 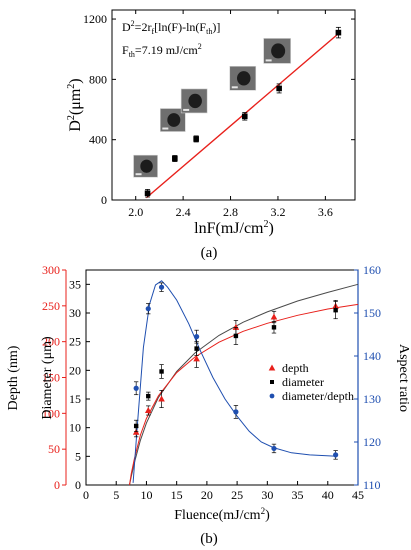 What do you see at coordinates (372, 356) in the screenshot?
I see `panel-b-aspect-tick-label: 140` at bounding box center [372, 356].